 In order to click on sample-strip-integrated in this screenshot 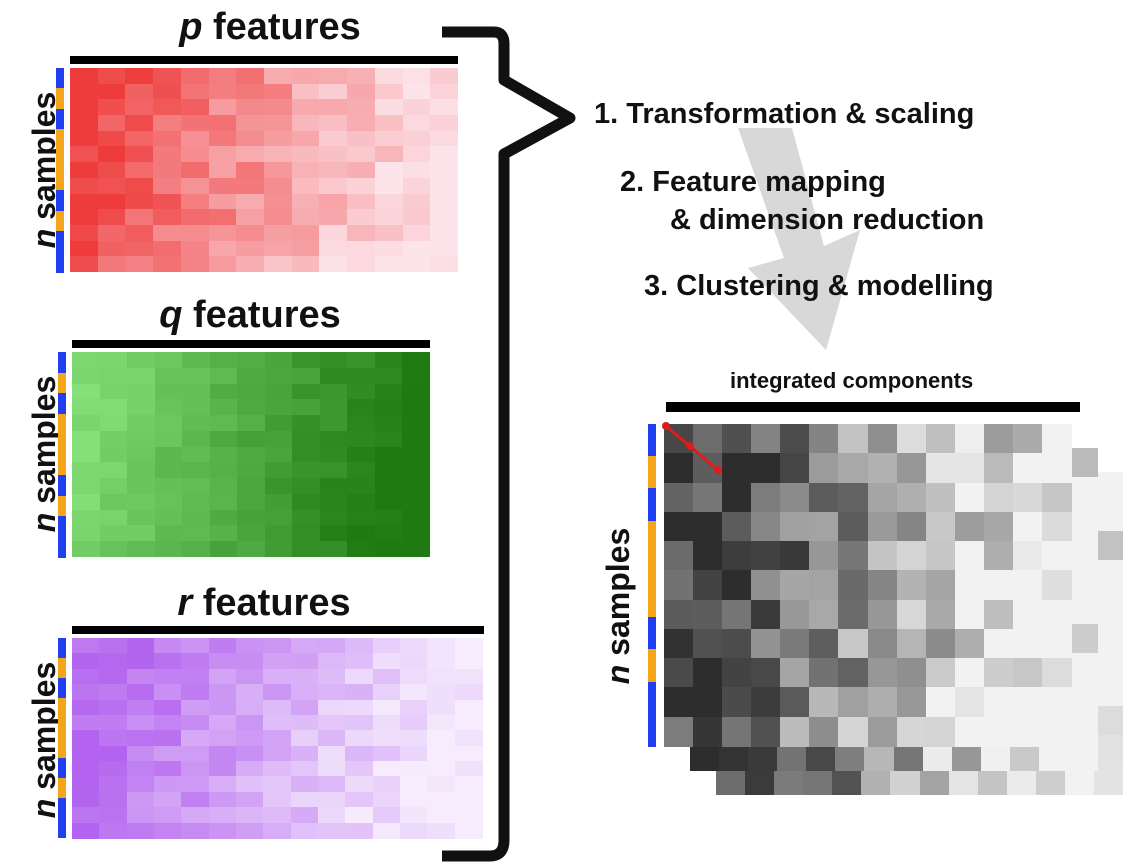, I will do `click(652, 585)`.